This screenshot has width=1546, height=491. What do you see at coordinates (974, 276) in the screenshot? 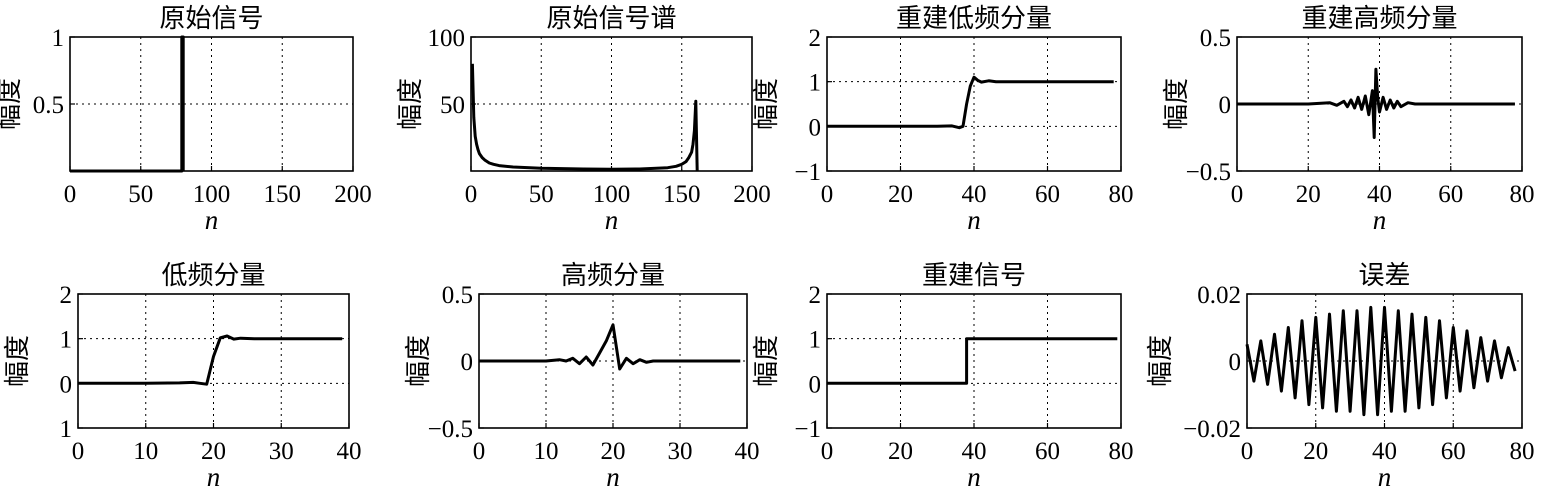
I see `chart-title: 重建信号` at bounding box center [974, 276].